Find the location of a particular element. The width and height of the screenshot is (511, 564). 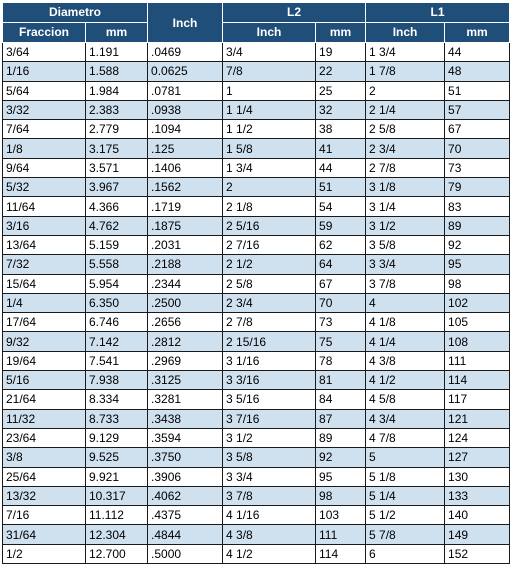

header-l1: L1 is located at coordinates (438, 12).